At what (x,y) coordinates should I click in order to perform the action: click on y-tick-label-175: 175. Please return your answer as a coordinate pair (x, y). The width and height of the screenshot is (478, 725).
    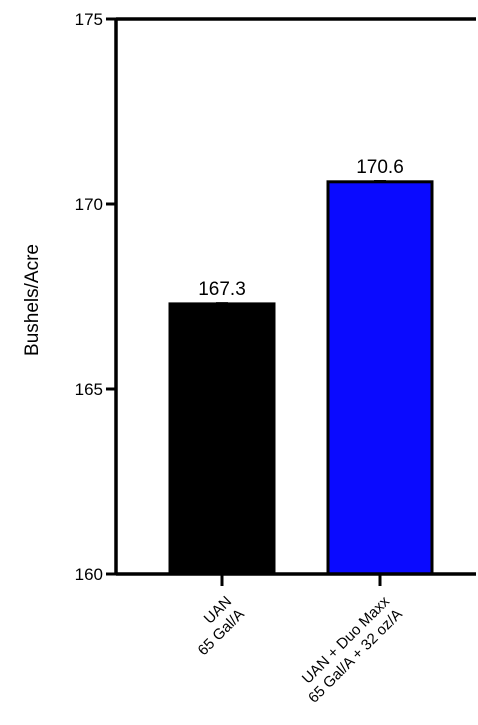
    Looking at the image, I should click on (89, 19).